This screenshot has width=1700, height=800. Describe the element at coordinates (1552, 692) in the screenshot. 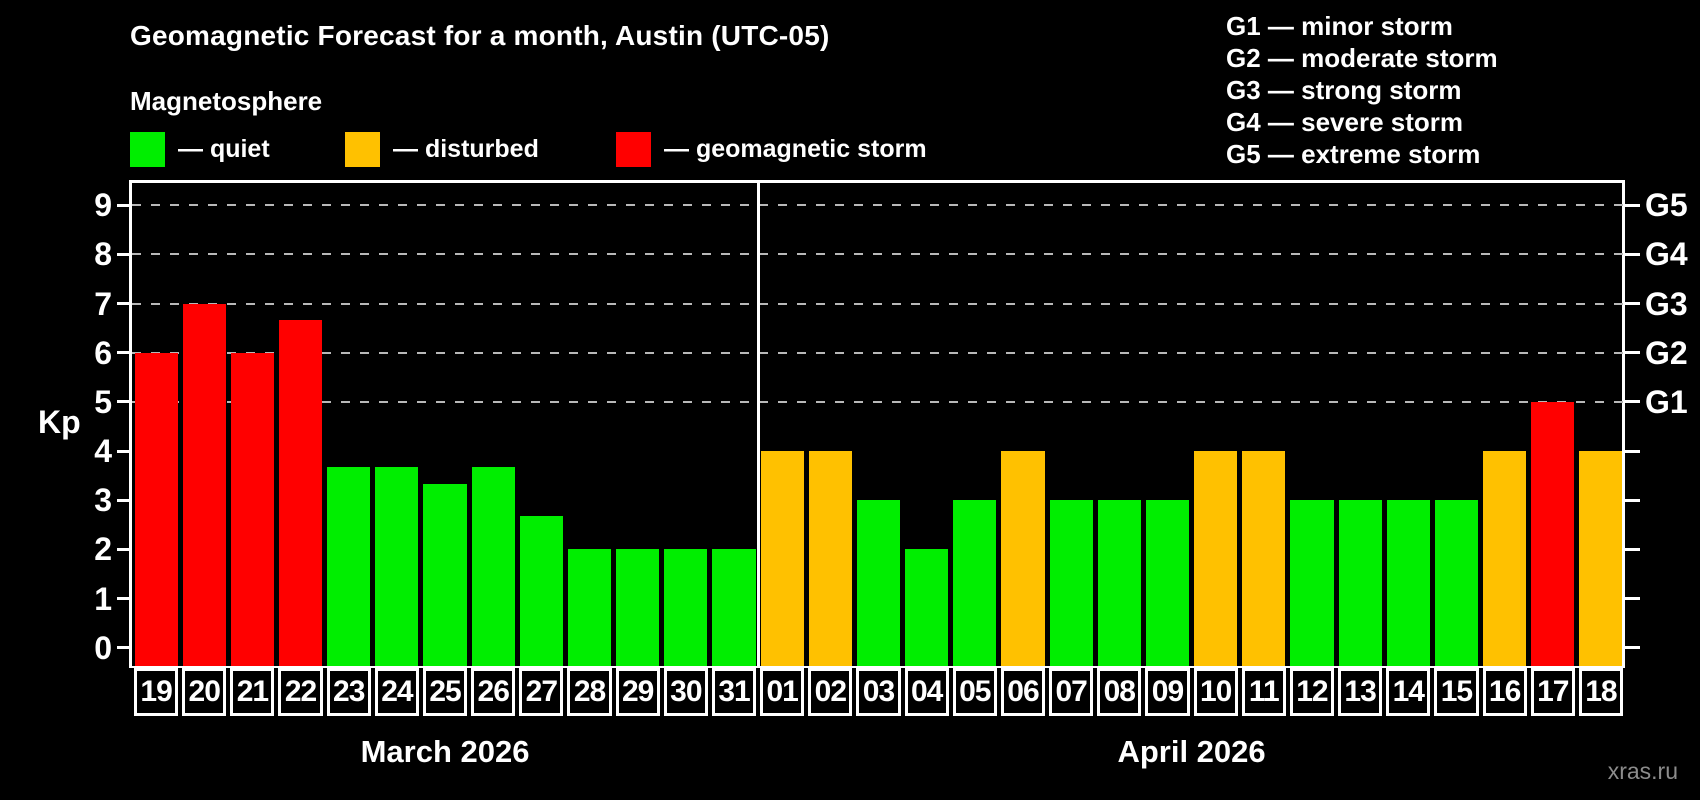

I see `date-label-apr-17: 17` at that location.